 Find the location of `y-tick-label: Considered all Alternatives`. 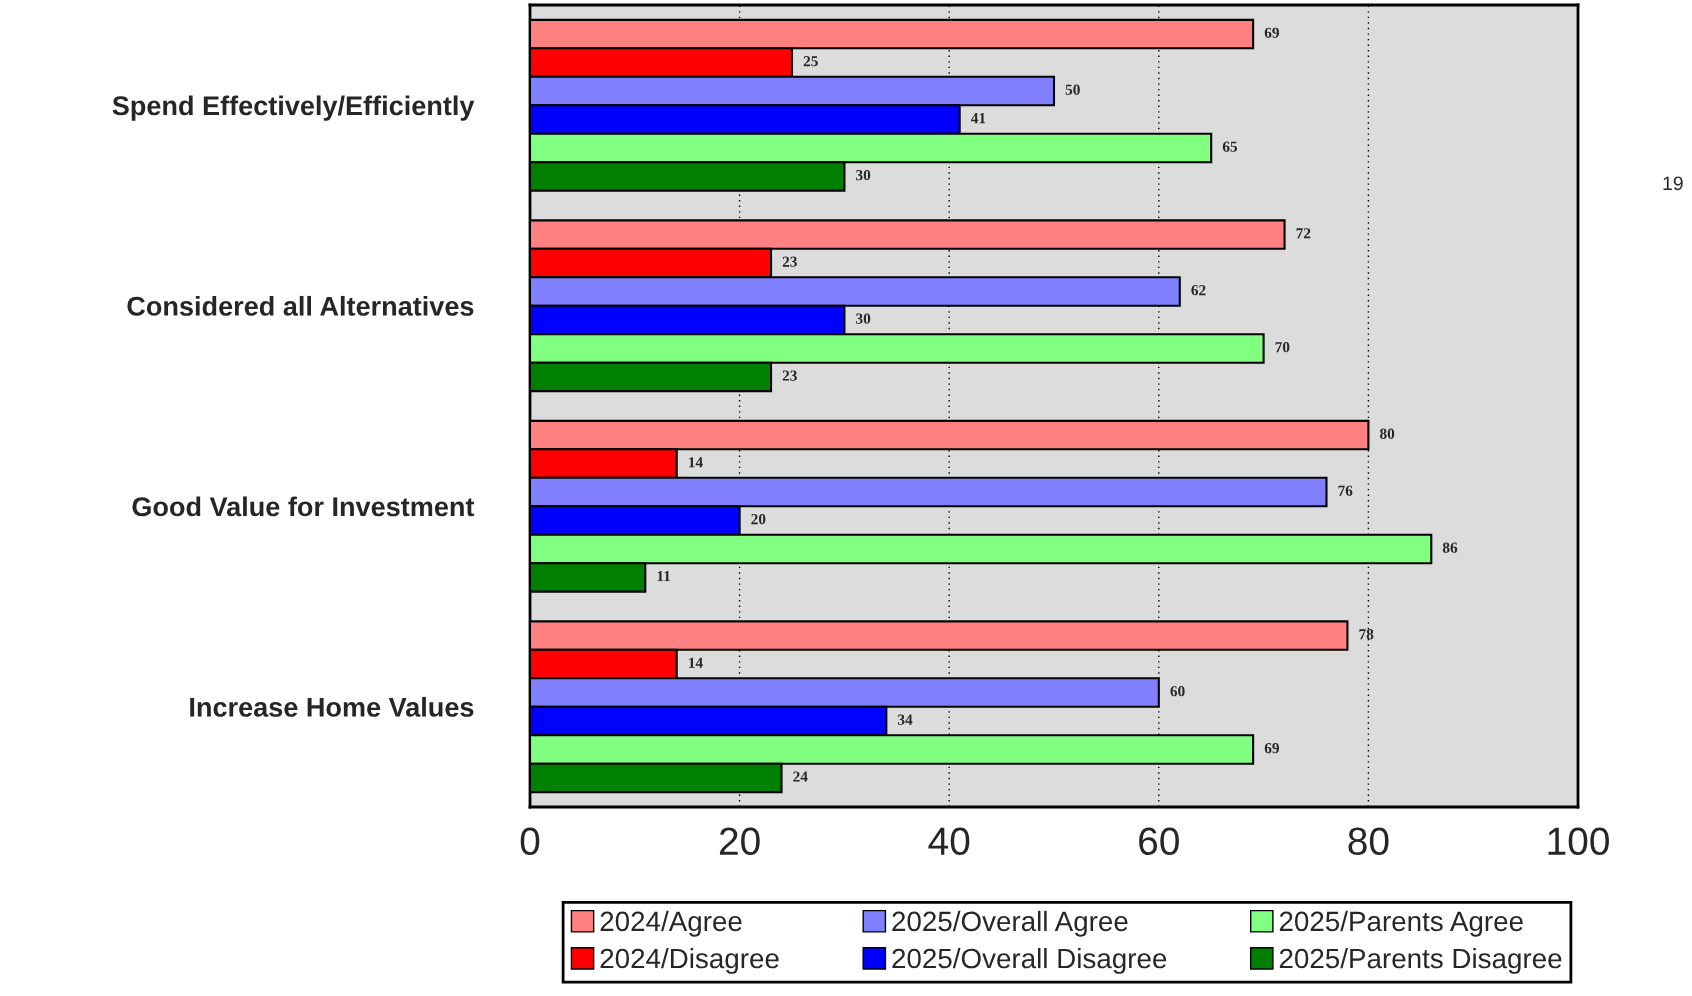

y-tick-label: Considered all Alternatives is located at coordinates (300, 305).